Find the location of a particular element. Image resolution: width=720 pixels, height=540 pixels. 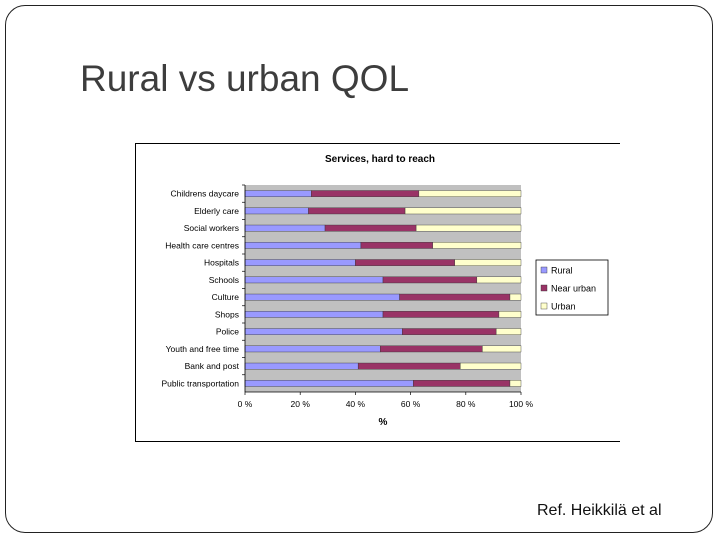

category-label: Social workers is located at coordinates (211, 228).